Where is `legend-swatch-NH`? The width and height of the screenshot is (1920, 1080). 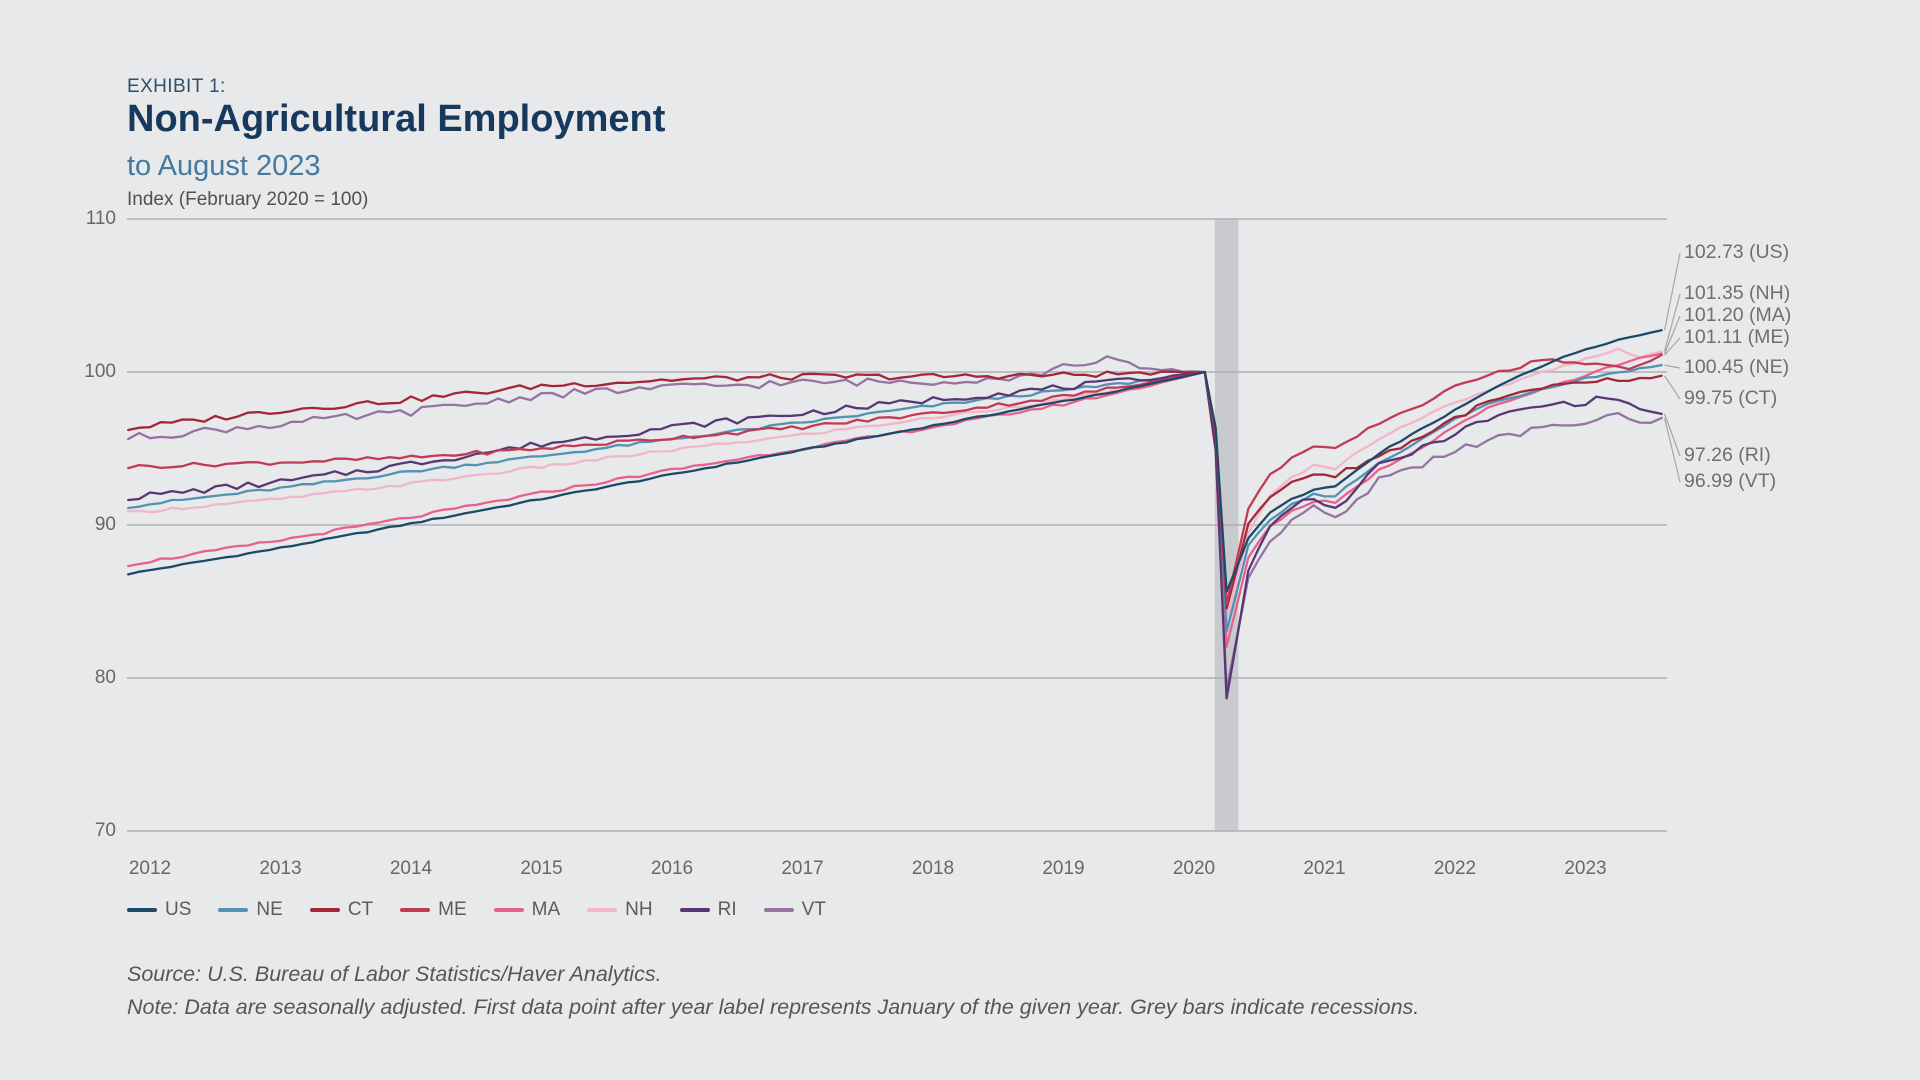 legend-swatch-NH is located at coordinates (602, 910).